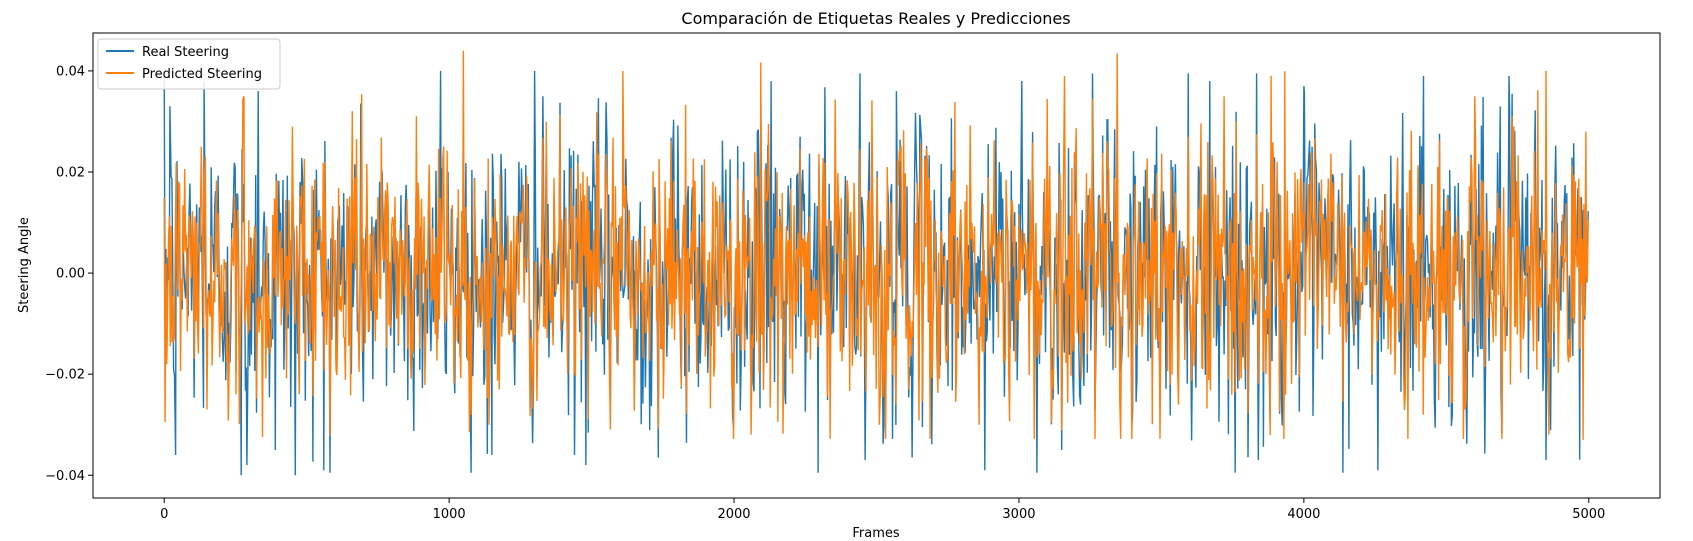 The height and width of the screenshot is (541, 1693). What do you see at coordinates (65, 476) in the screenshot?
I see `y-tick-label: −0.04` at bounding box center [65, 476].